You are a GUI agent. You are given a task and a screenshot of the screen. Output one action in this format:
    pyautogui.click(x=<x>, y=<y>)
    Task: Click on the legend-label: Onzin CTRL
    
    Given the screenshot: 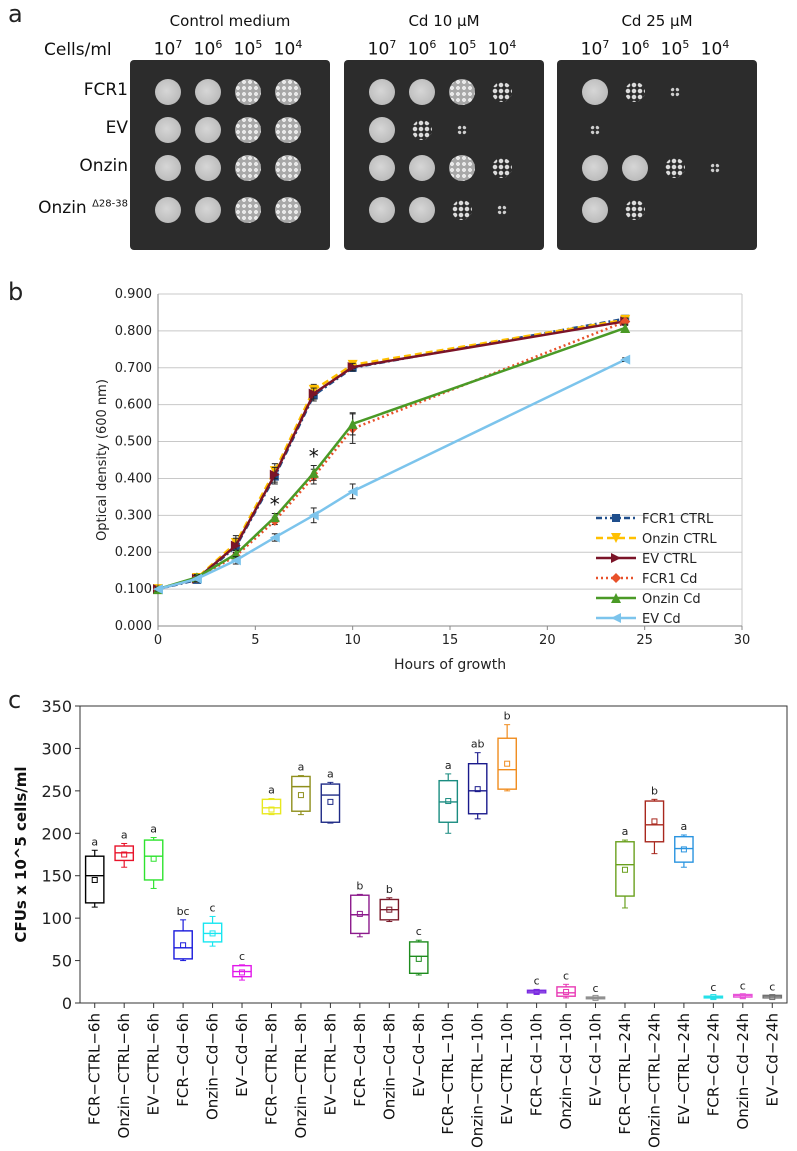 What is the action you would take?
    pyautogui.click(x=679, y=539)
    